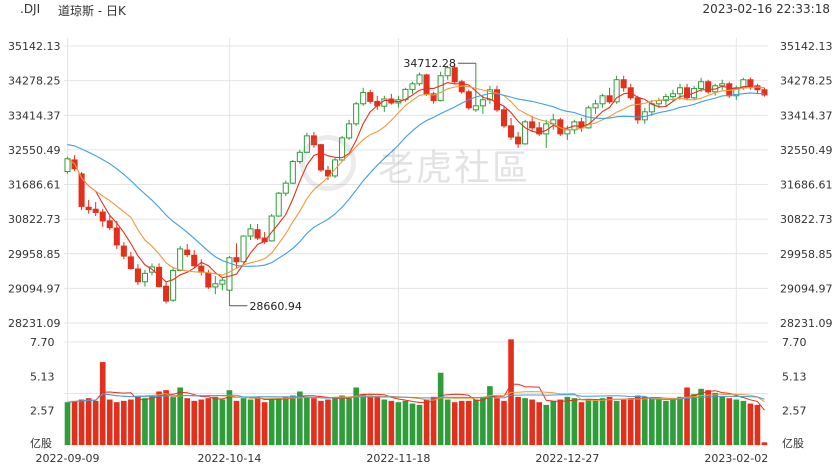 Image resolution: width=840 pixels, height=470 pixels. Describe the element at coordinates (567, 458) in the screenshot. I see `date-tick-label: 2022-12-27` at that location.